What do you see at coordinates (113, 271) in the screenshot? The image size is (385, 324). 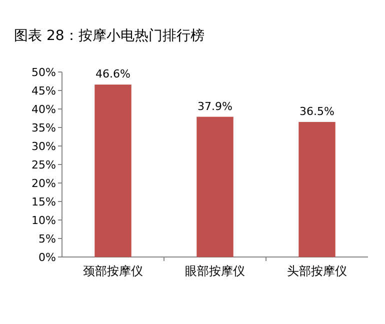 I see `x-tick-label: 颈部按摩仪` at bounding box center [113, 271].